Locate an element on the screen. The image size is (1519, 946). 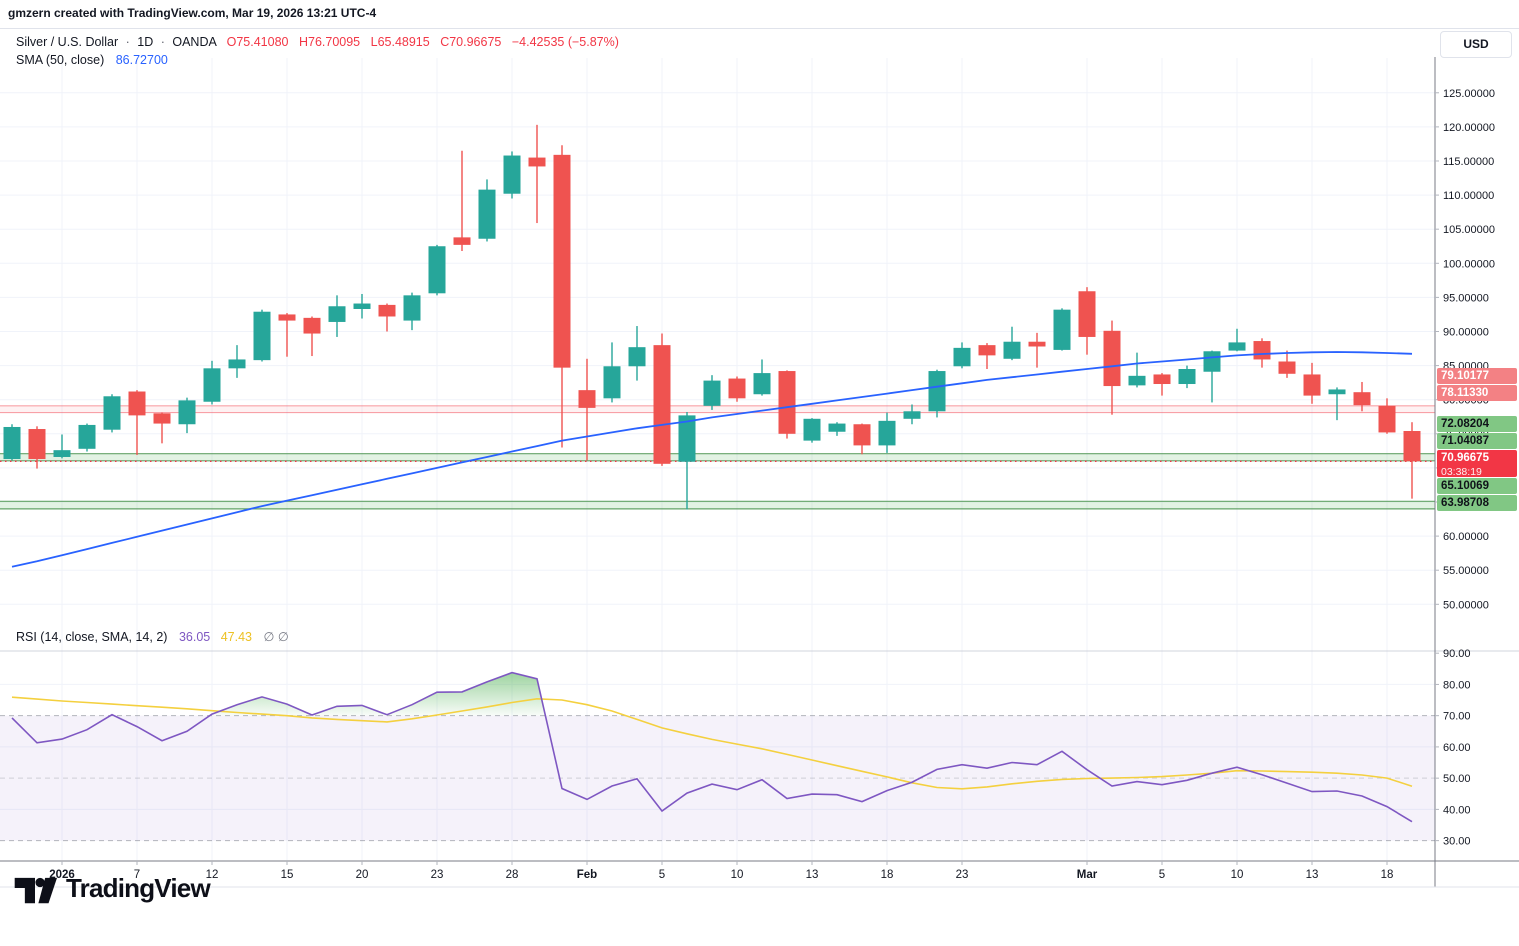
change-value: −4.42535 (−5.87%) is located at coordinates (565, 42).